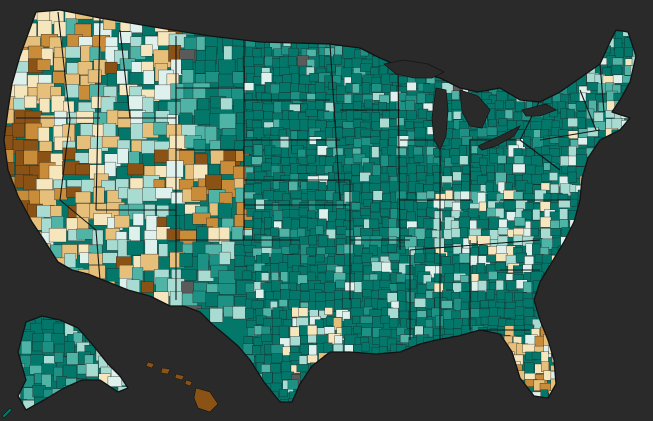 This screenshot has width=653, height=421. What do you see at coordinates (414, 69) in the screenshot?
I see `lake-superior` at bounding box center [414, 69].